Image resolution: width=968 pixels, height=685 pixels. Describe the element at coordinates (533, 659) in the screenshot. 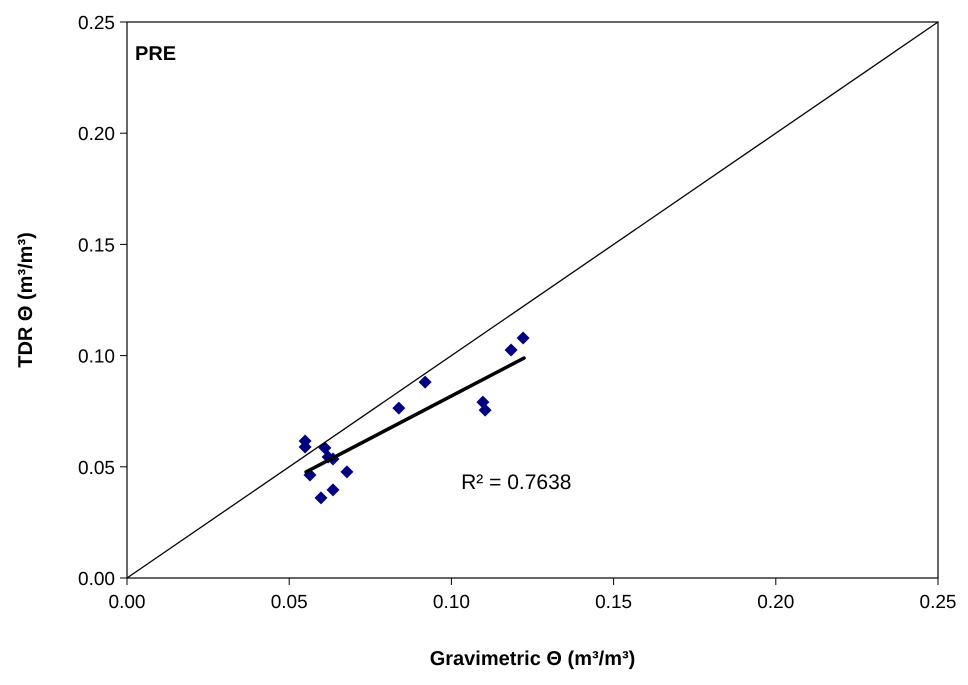

I see `x-axis-title: Gravimetric Θ (m³/m³)` at that location.